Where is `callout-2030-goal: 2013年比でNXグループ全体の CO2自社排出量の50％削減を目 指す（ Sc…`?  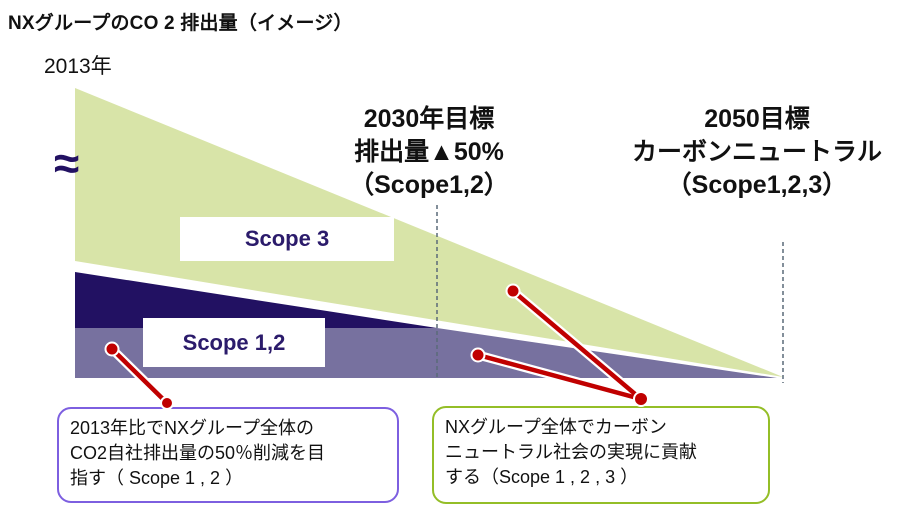 callout-2030-goal: 2013年比でNXグループ全体の CO2自社排出量の50％削減を目 指す（ Sc… is located at coordinates (228, 455).